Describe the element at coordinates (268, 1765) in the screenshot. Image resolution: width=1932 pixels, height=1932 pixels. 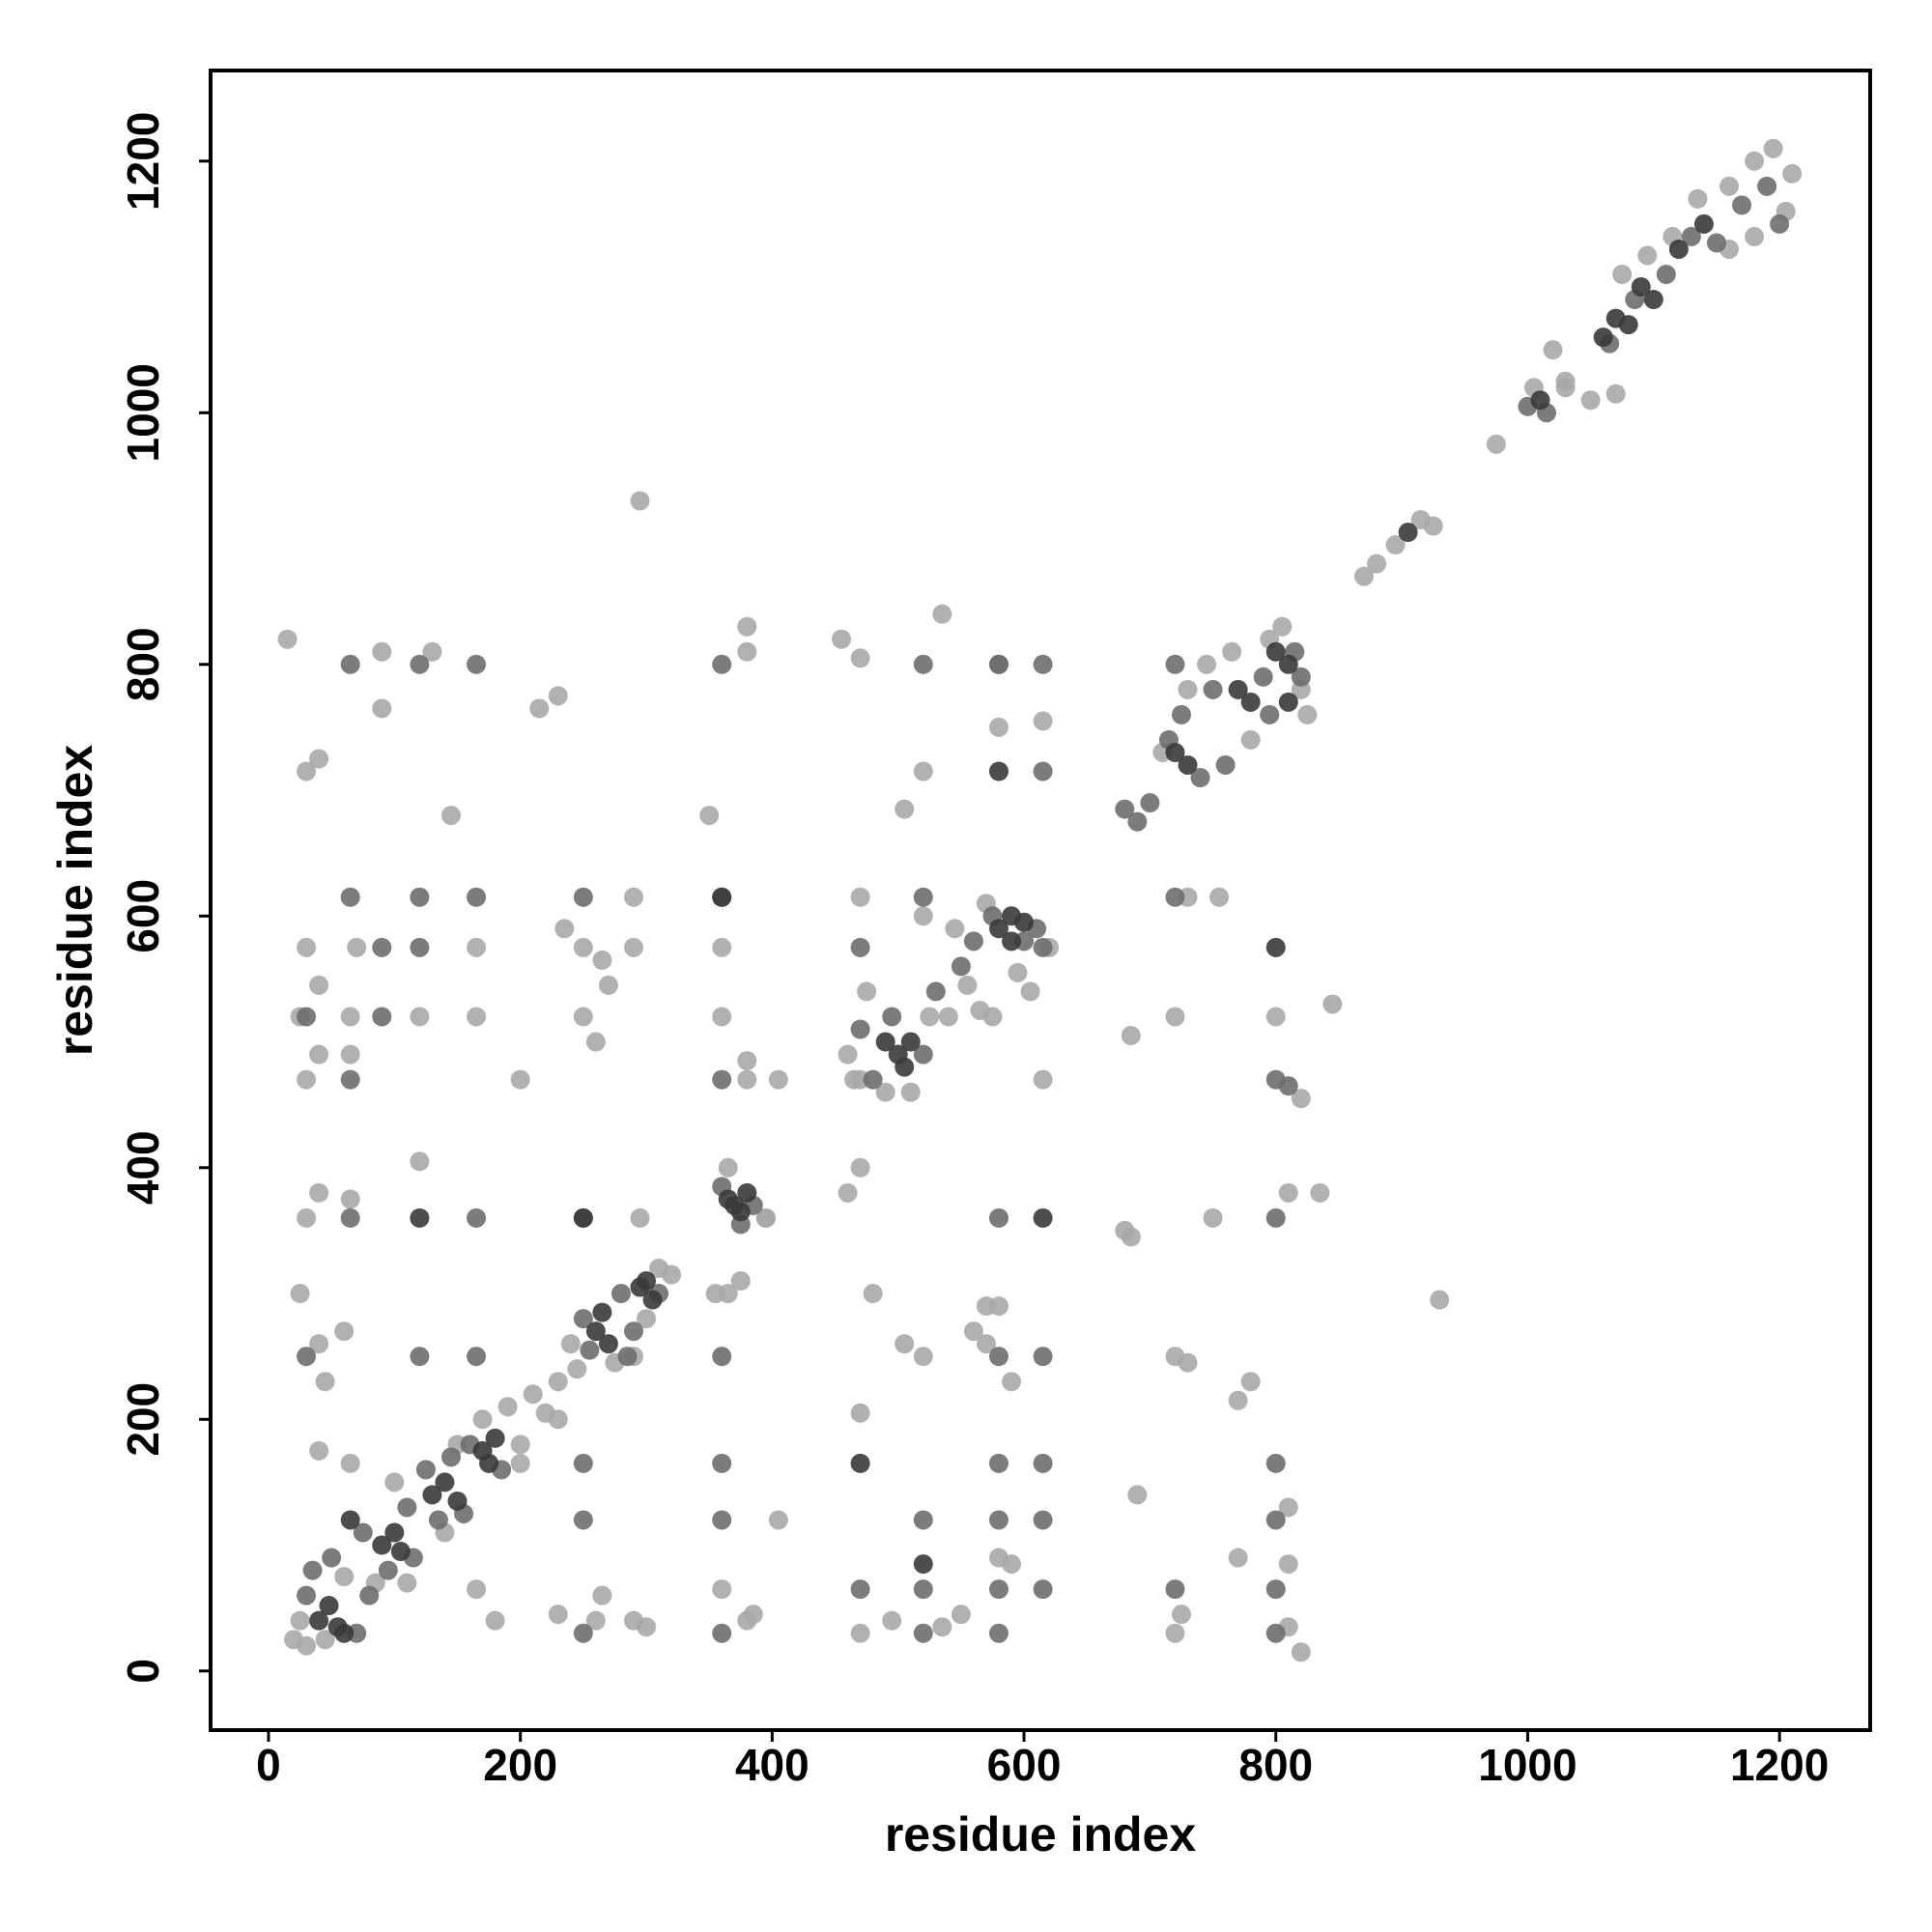
I see `x-tick-label: 0` at that location.